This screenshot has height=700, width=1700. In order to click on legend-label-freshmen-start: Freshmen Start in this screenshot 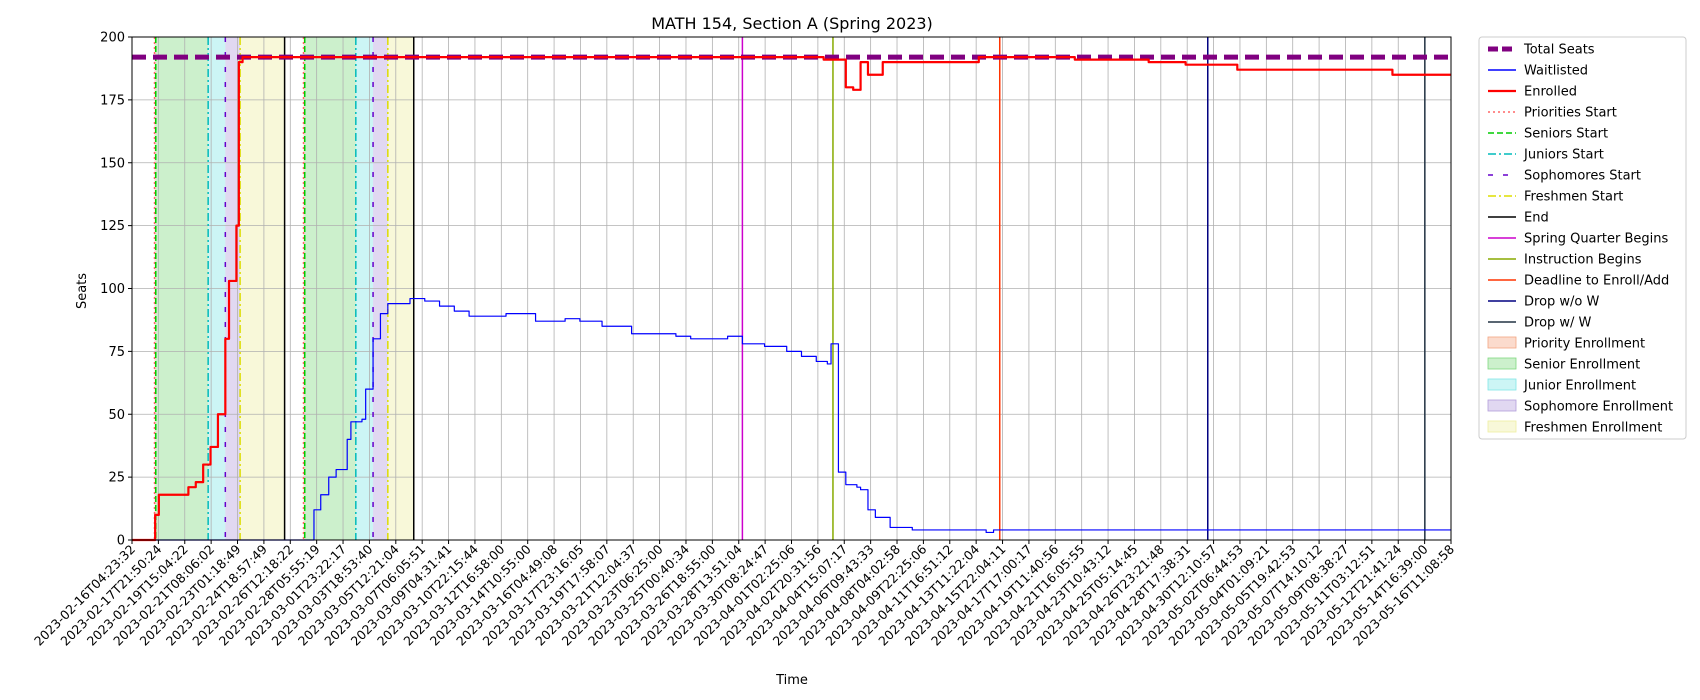, I will do `click(1573, 197)`.